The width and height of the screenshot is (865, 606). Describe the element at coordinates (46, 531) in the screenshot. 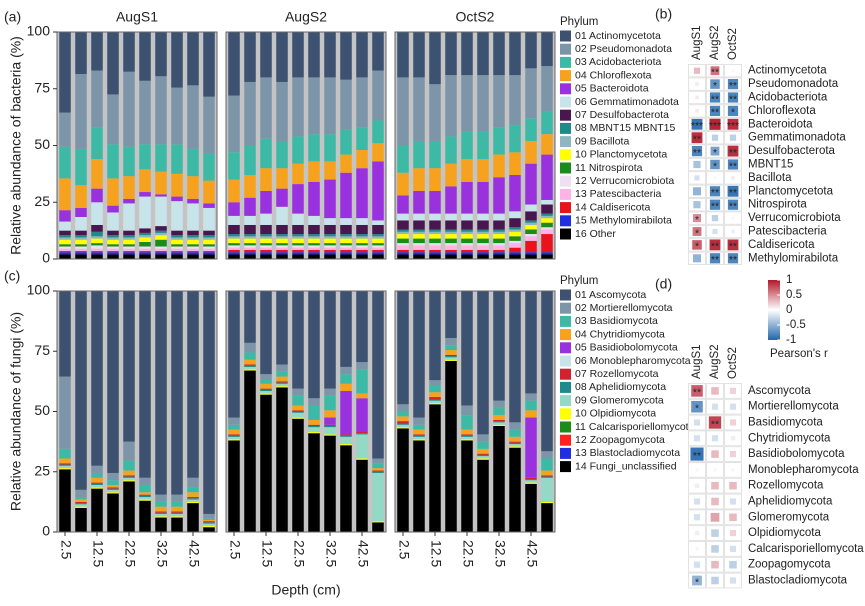

I see `y-tick-label: 0` at that location.